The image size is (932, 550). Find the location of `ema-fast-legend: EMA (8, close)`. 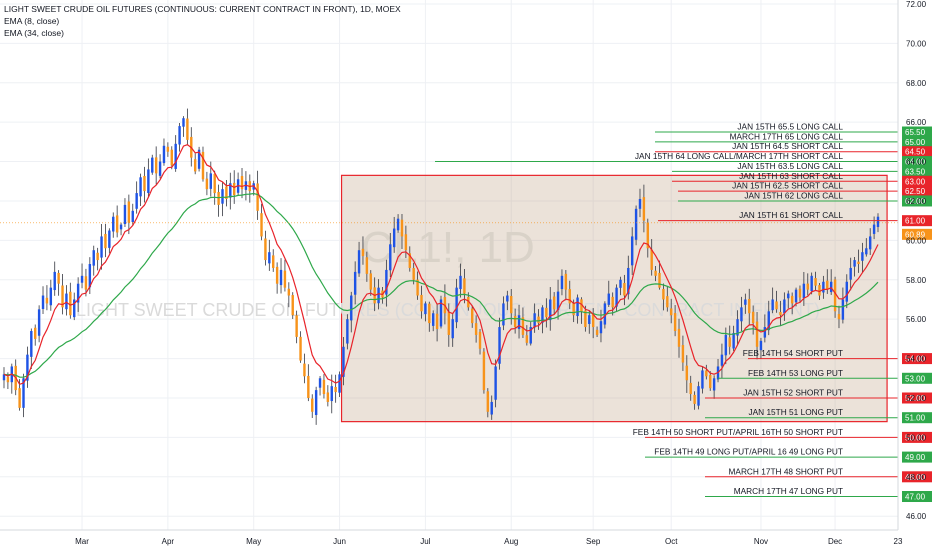

ema-fast-legend: EMA (8, close) is located at coordinates (32, 21).